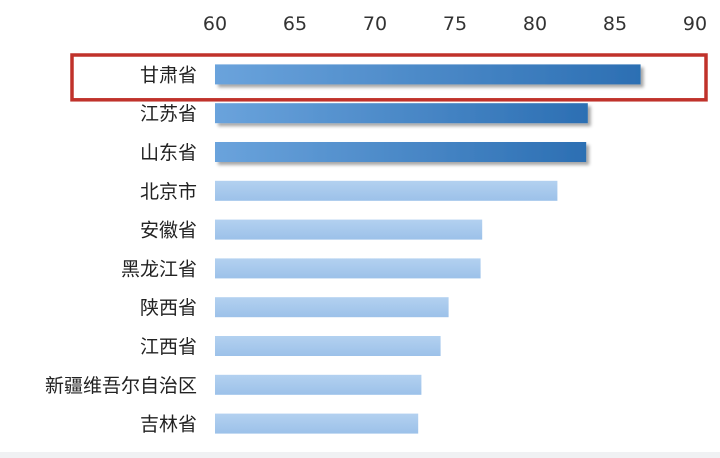 The width and height of the screenshot is (720, 458). What do you see at coordinates (375, 24) in the screenshot?
I see `x-tick-label: 70` at bounding box center [375, 24].